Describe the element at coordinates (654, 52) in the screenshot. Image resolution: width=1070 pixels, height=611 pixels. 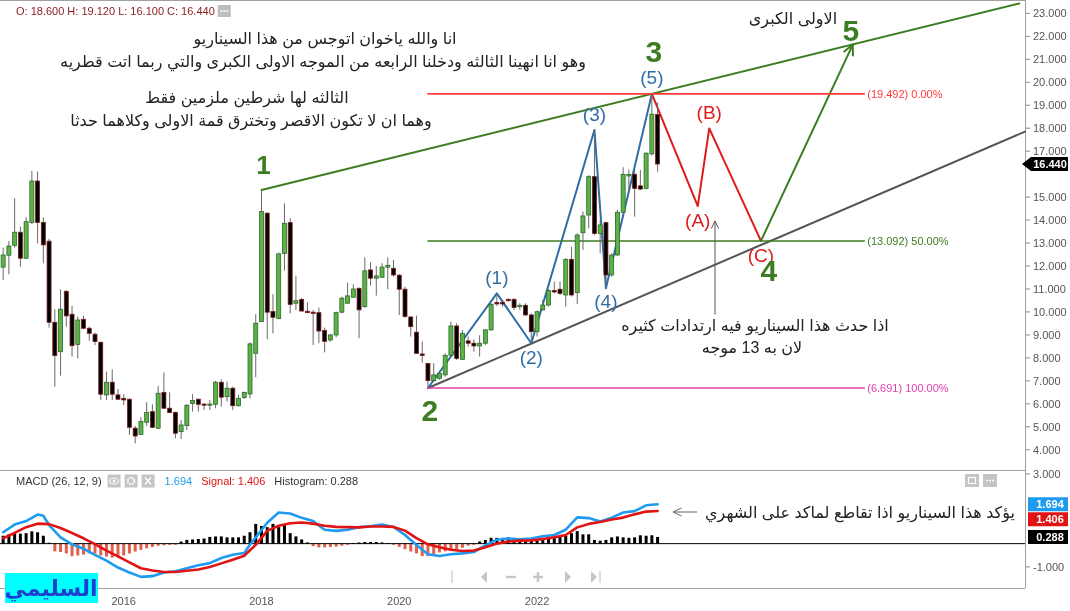
I see `annotation: 3` at that location.